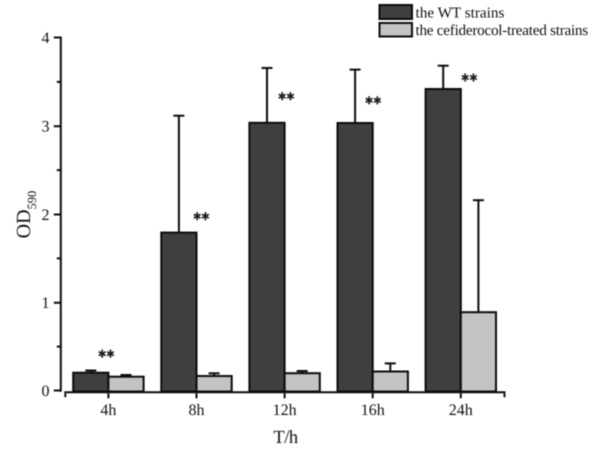 Image resolution: width=600 pixels, height=460 pixels. What do you see at coordinates (46, 391) in the screenshot?
I see `svg-text: 0` at bounding box center [46, 391].